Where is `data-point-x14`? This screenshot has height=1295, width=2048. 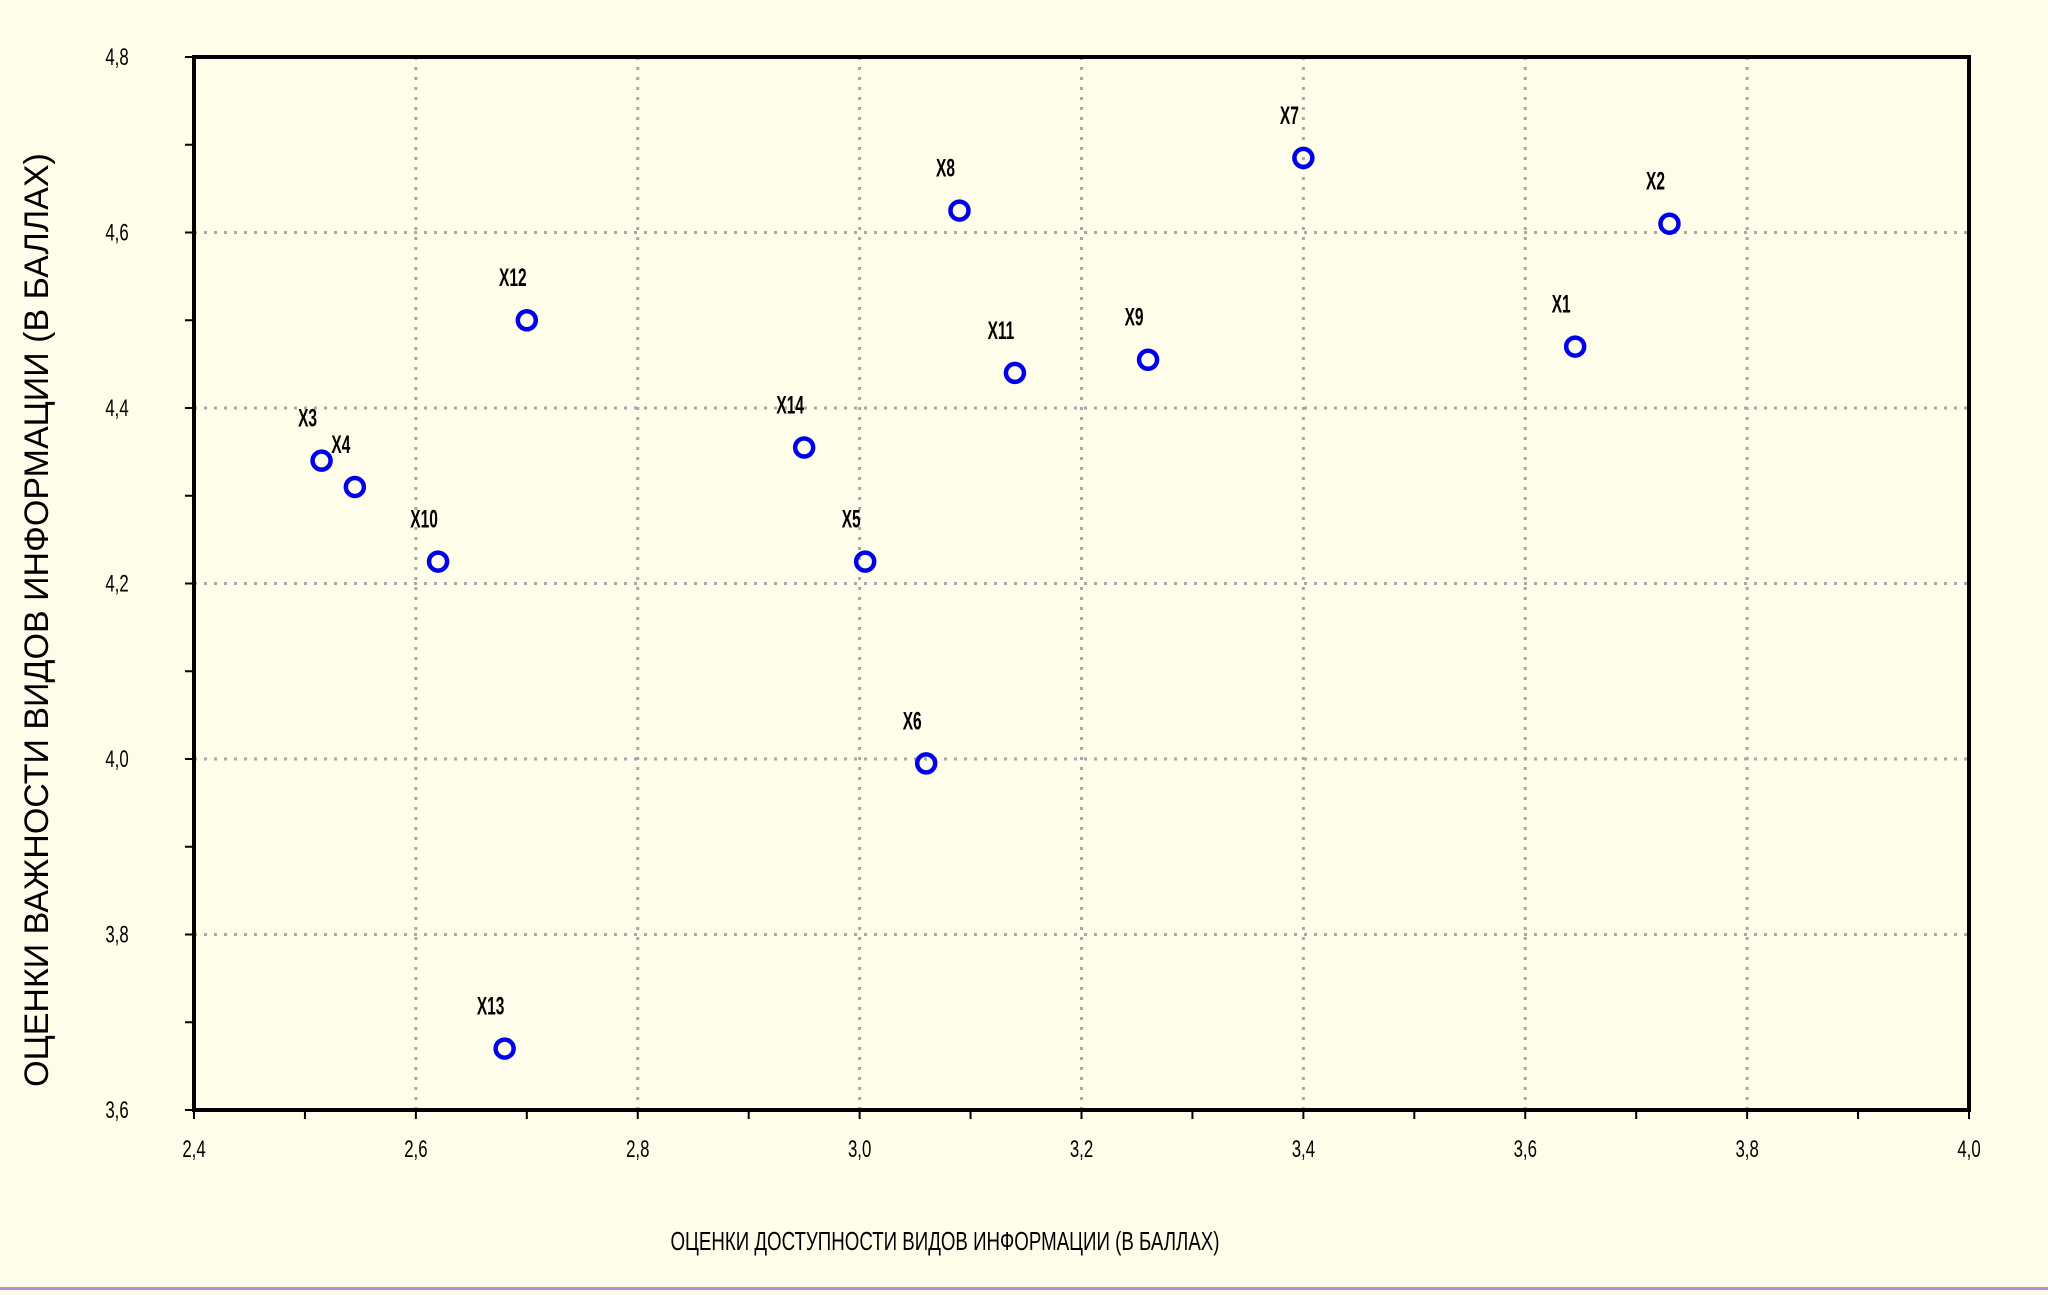
data-point-x14 is located at coordinates (804, 447).